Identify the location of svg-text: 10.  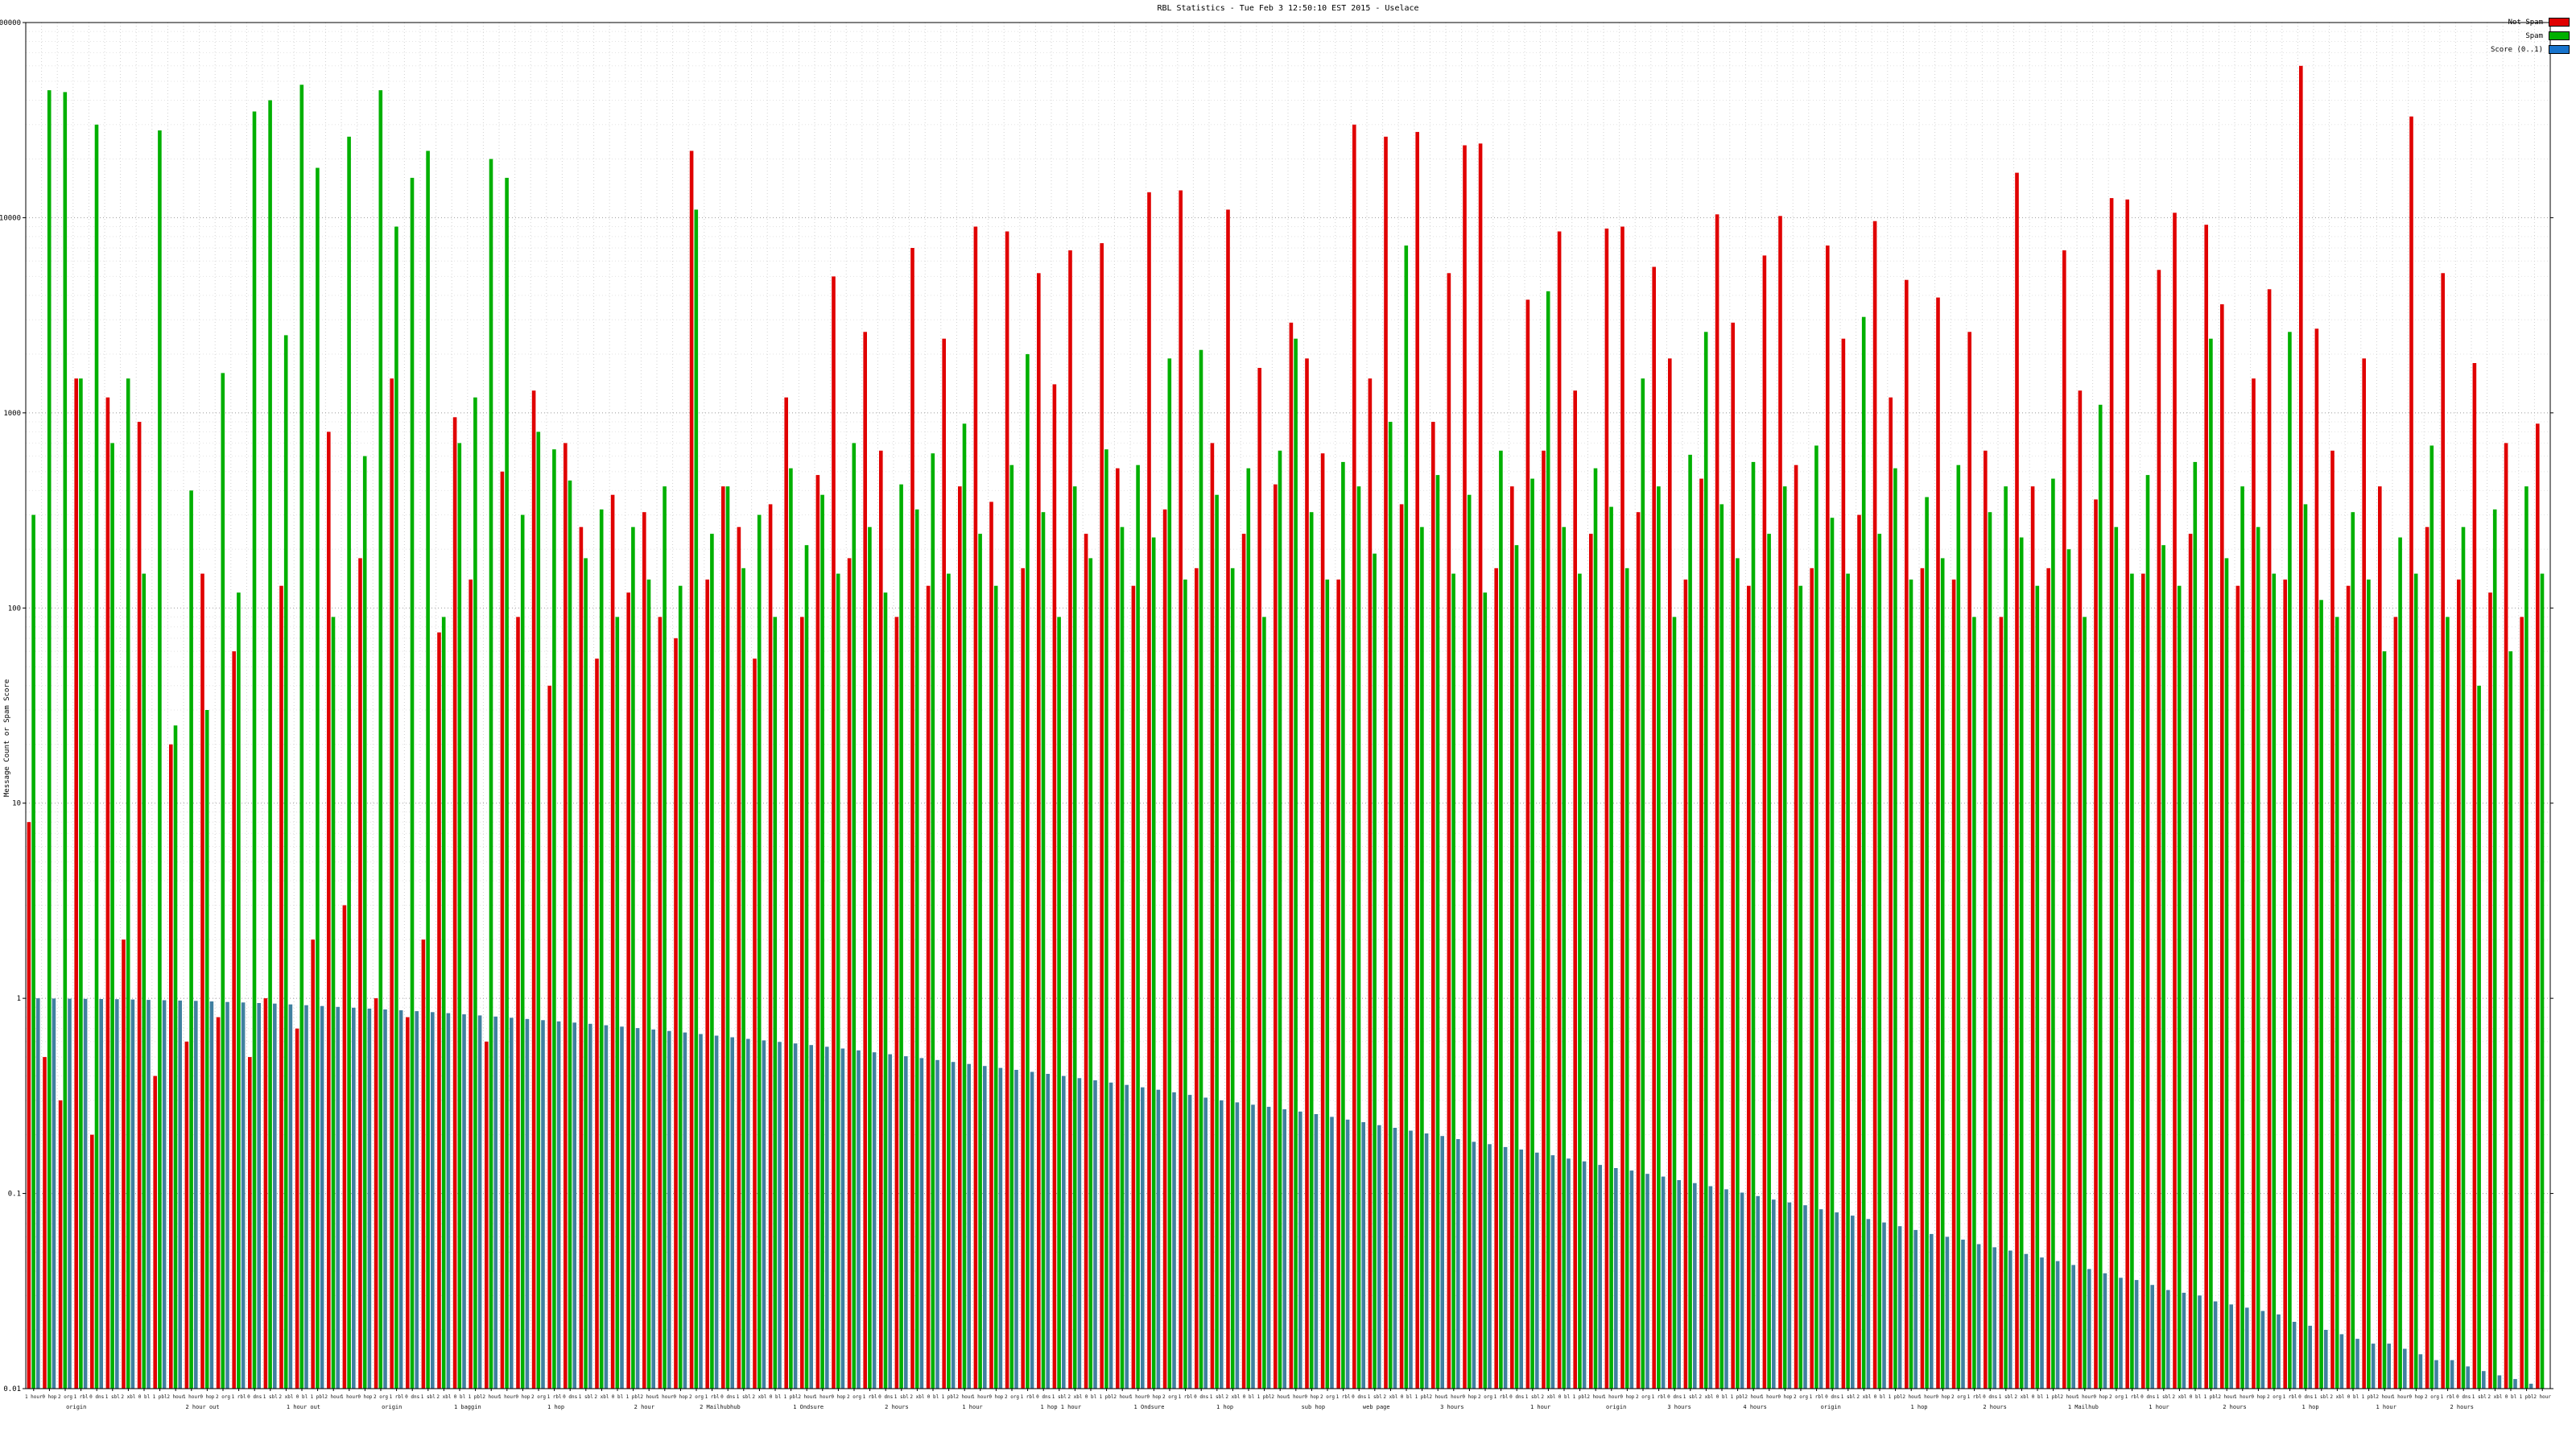
(16, 804).